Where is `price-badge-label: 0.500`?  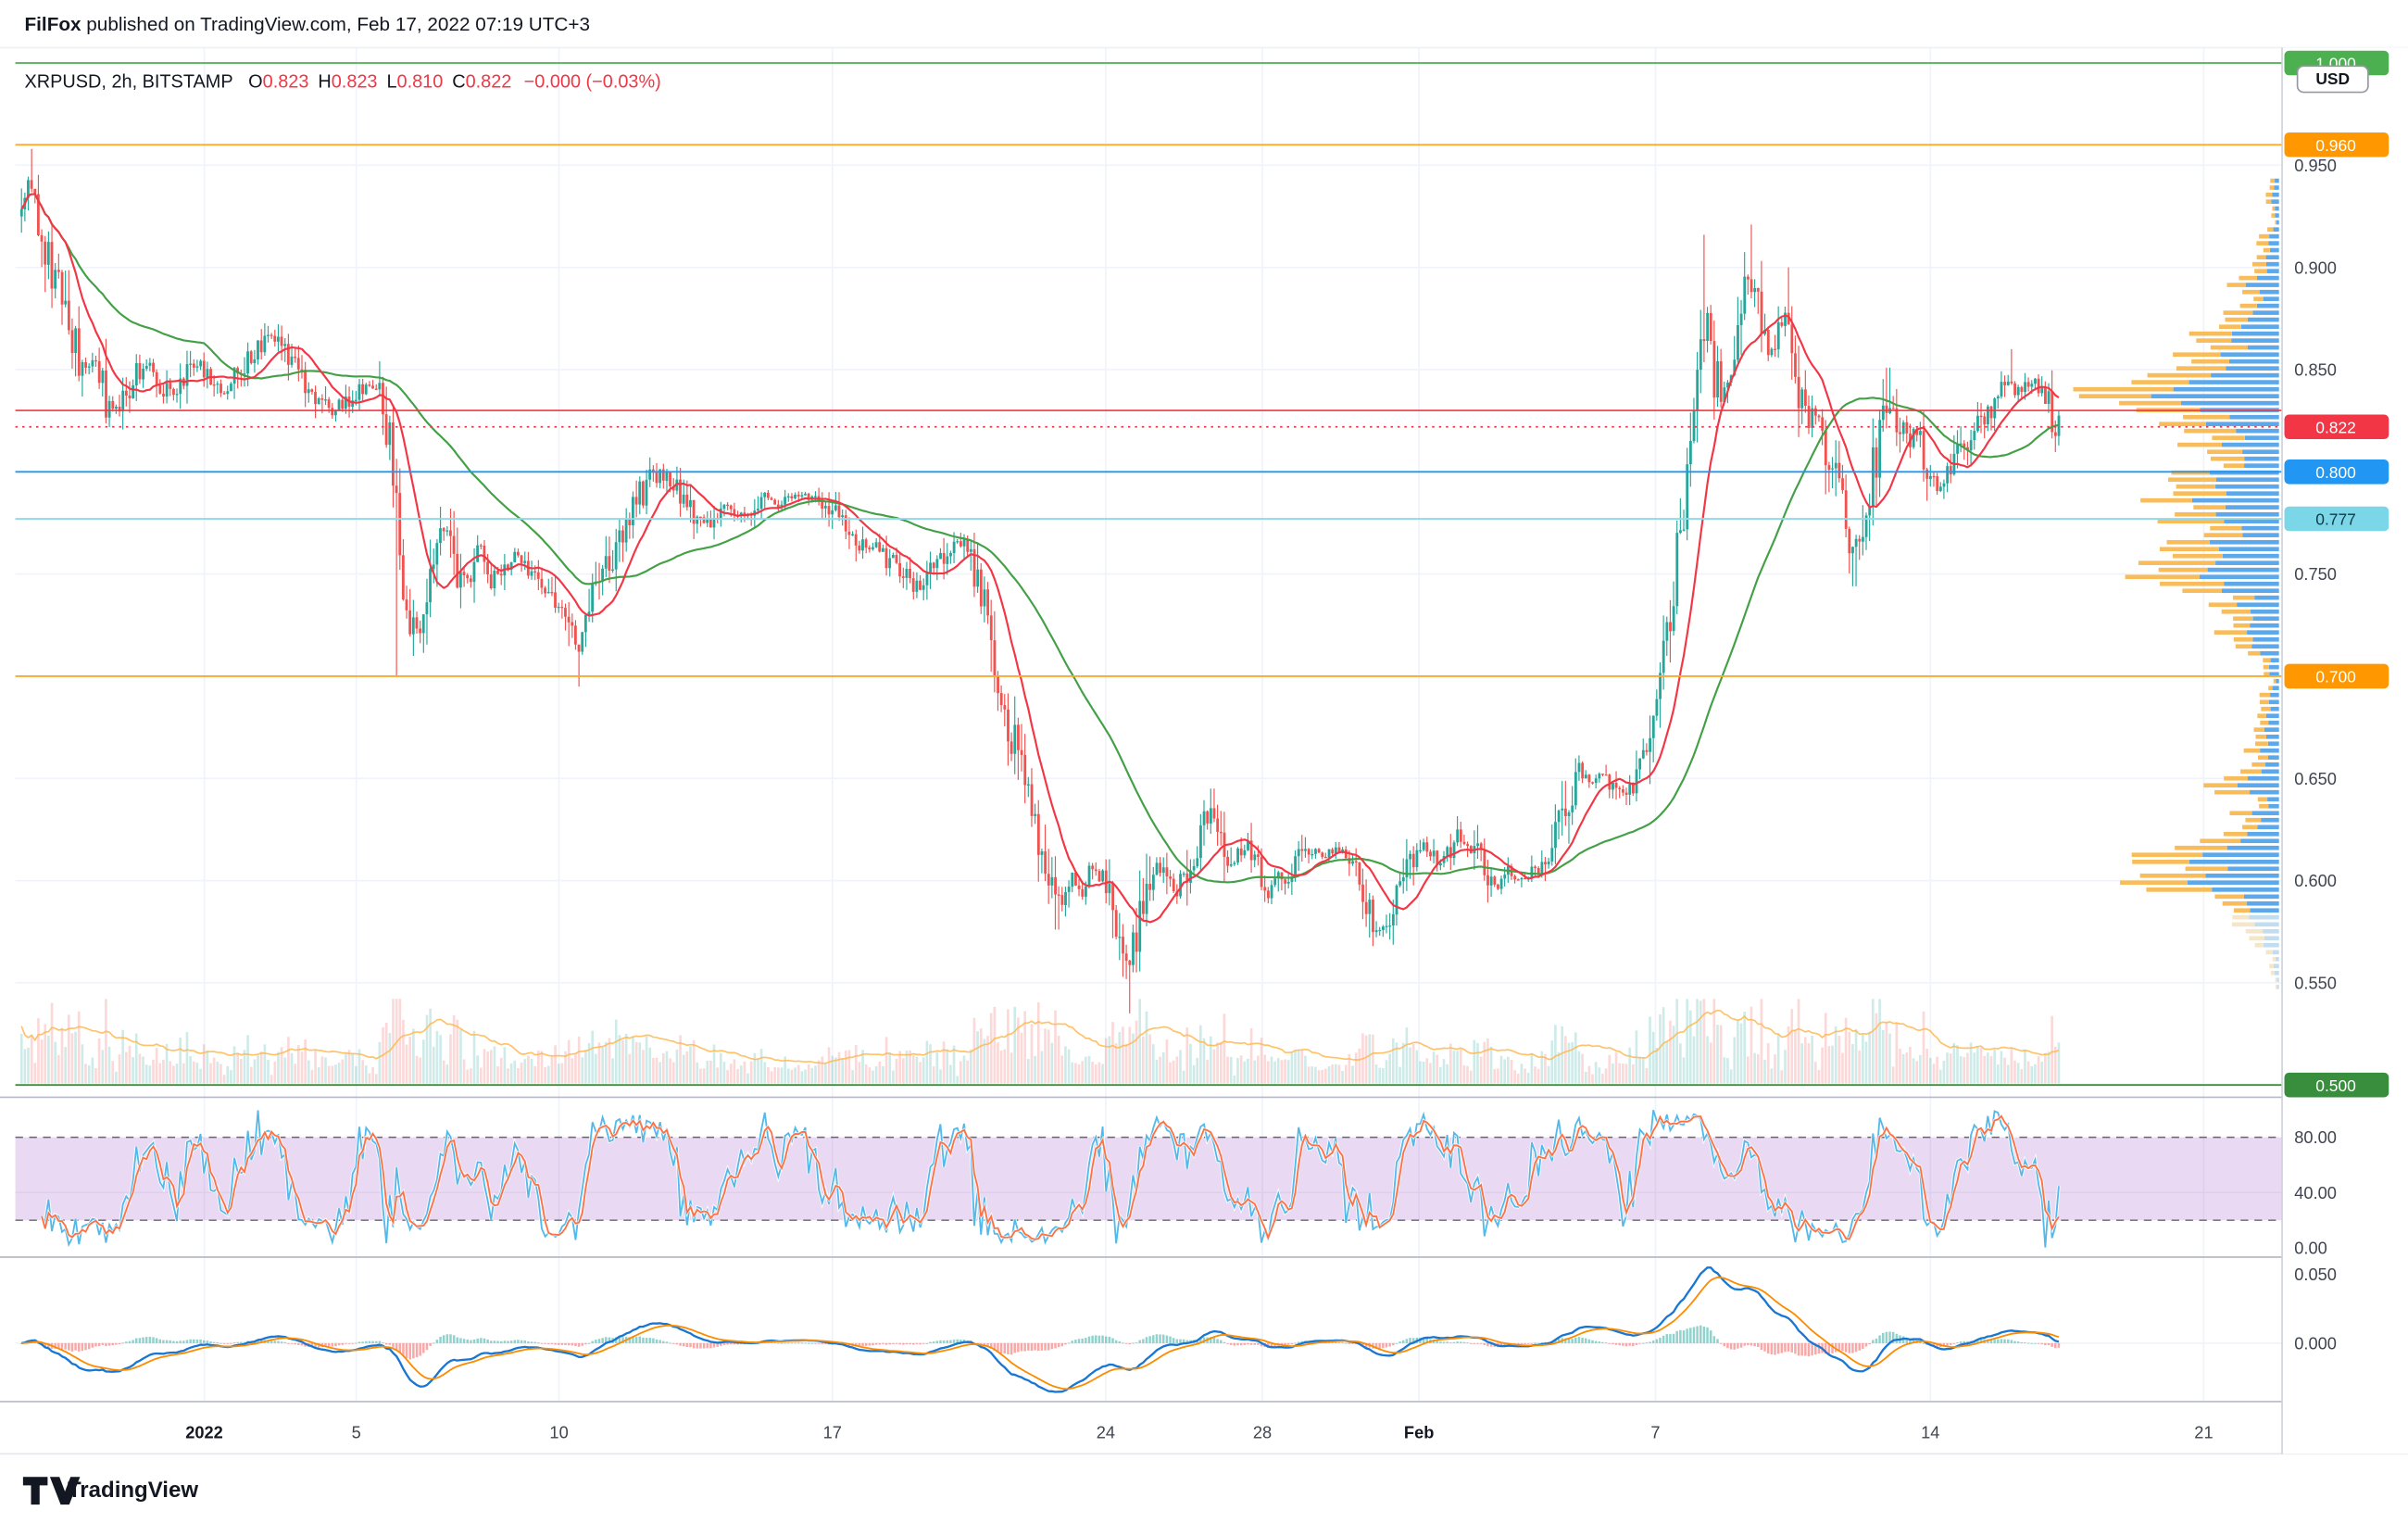
price-badge-label: 0.500 is located at coordinates (2336, 1085).